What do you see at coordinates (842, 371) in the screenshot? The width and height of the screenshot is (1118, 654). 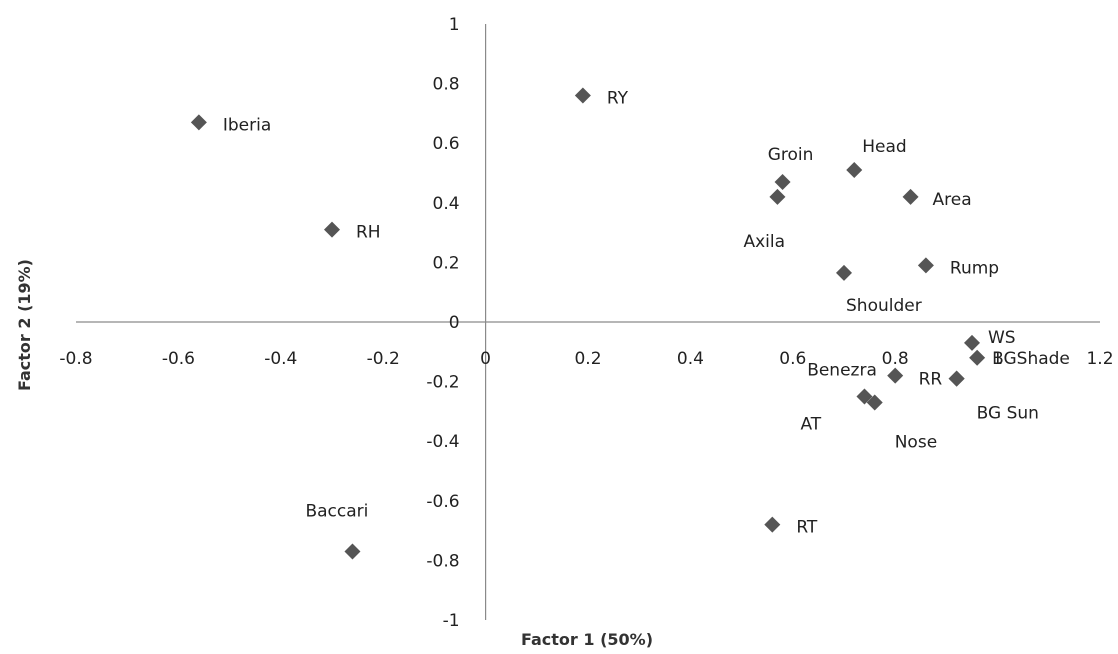 I see `point-label-benezra: Benezra` at bounding box center [842, 371].